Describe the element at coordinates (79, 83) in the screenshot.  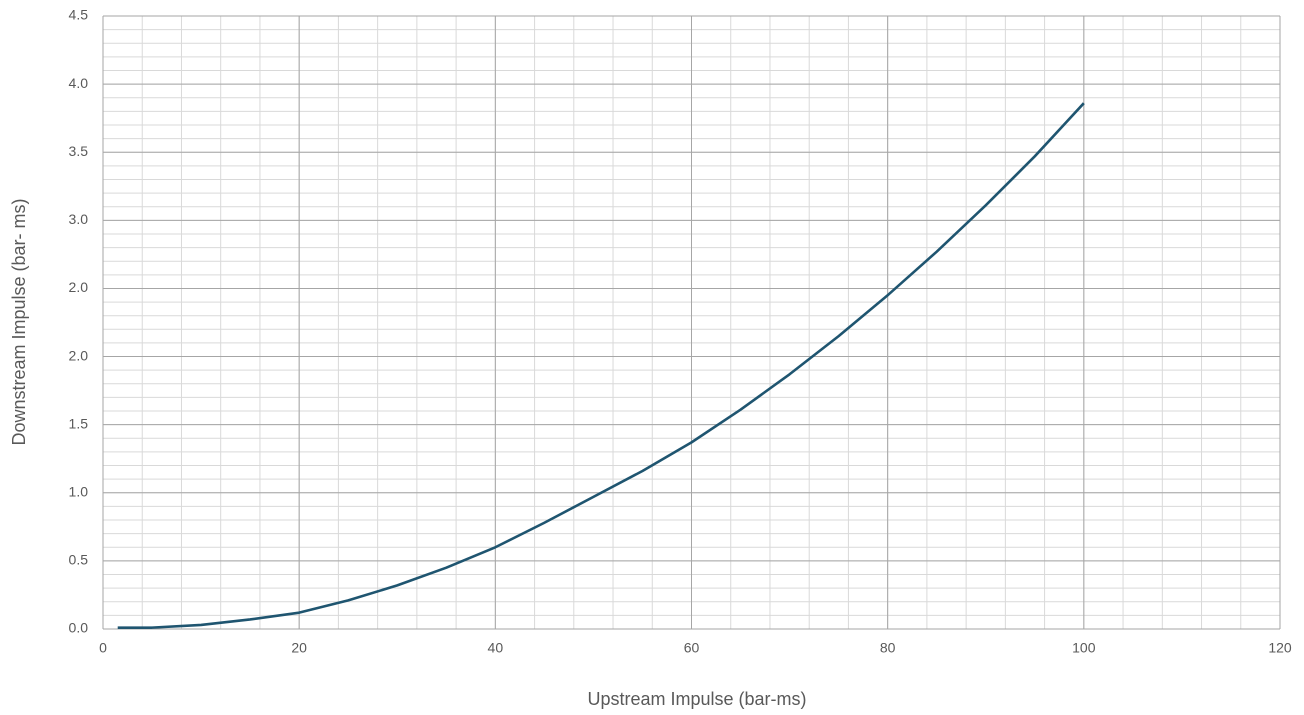
I see `y-tick-label: 4.0` at that location.